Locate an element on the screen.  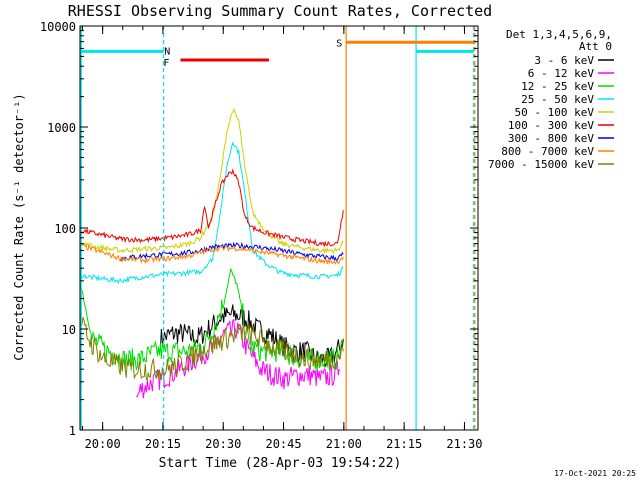
x-tick-label: 20:15 is located at coordinates (163, 444).